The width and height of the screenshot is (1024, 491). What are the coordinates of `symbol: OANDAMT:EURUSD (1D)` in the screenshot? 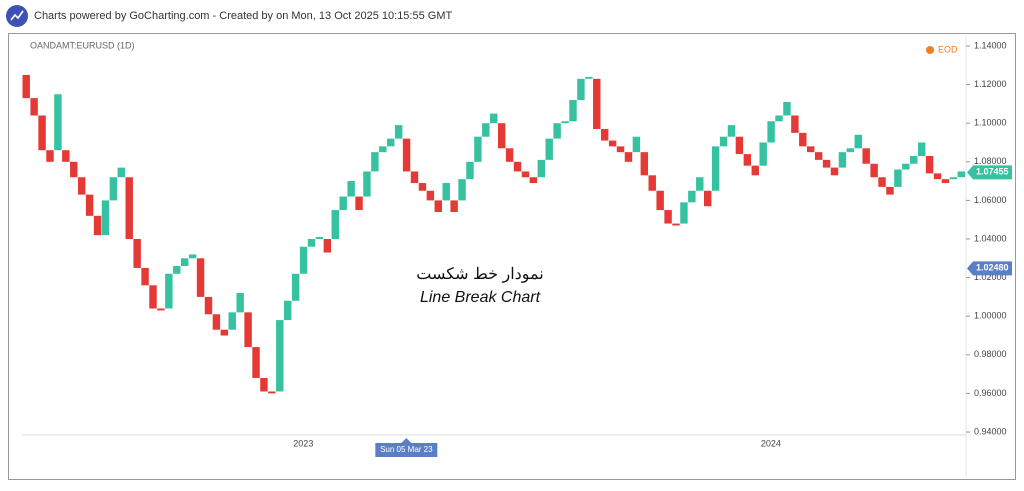 It's located at (82, 45).